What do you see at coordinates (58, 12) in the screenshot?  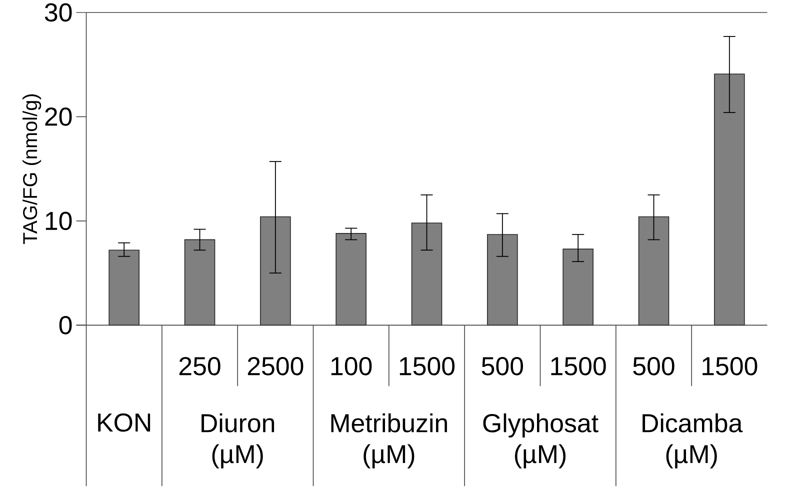 I see `y-tick-label: 30` at bounding box center [58, 12].